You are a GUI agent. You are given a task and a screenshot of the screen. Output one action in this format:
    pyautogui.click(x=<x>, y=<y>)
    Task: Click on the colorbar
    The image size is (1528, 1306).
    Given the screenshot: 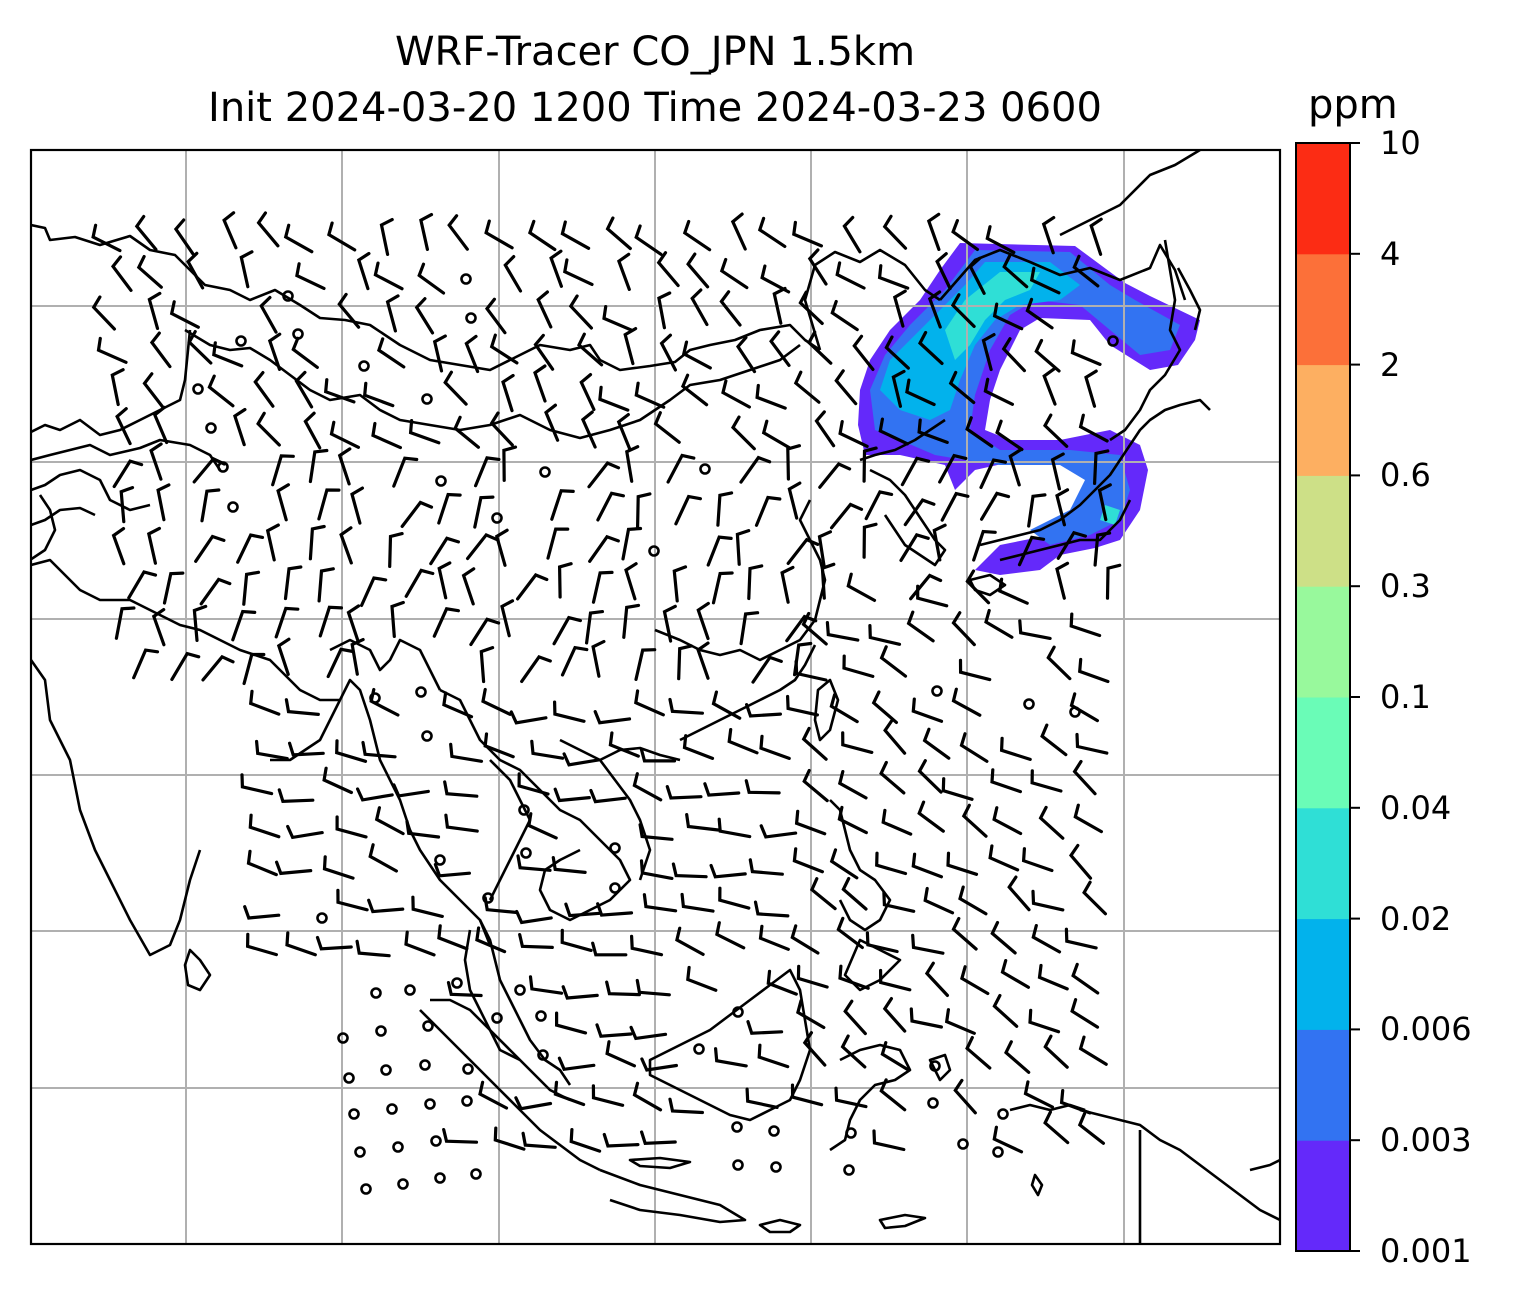 What is the action you would take?
    pyautogui.click(x=1327, y=697)
    